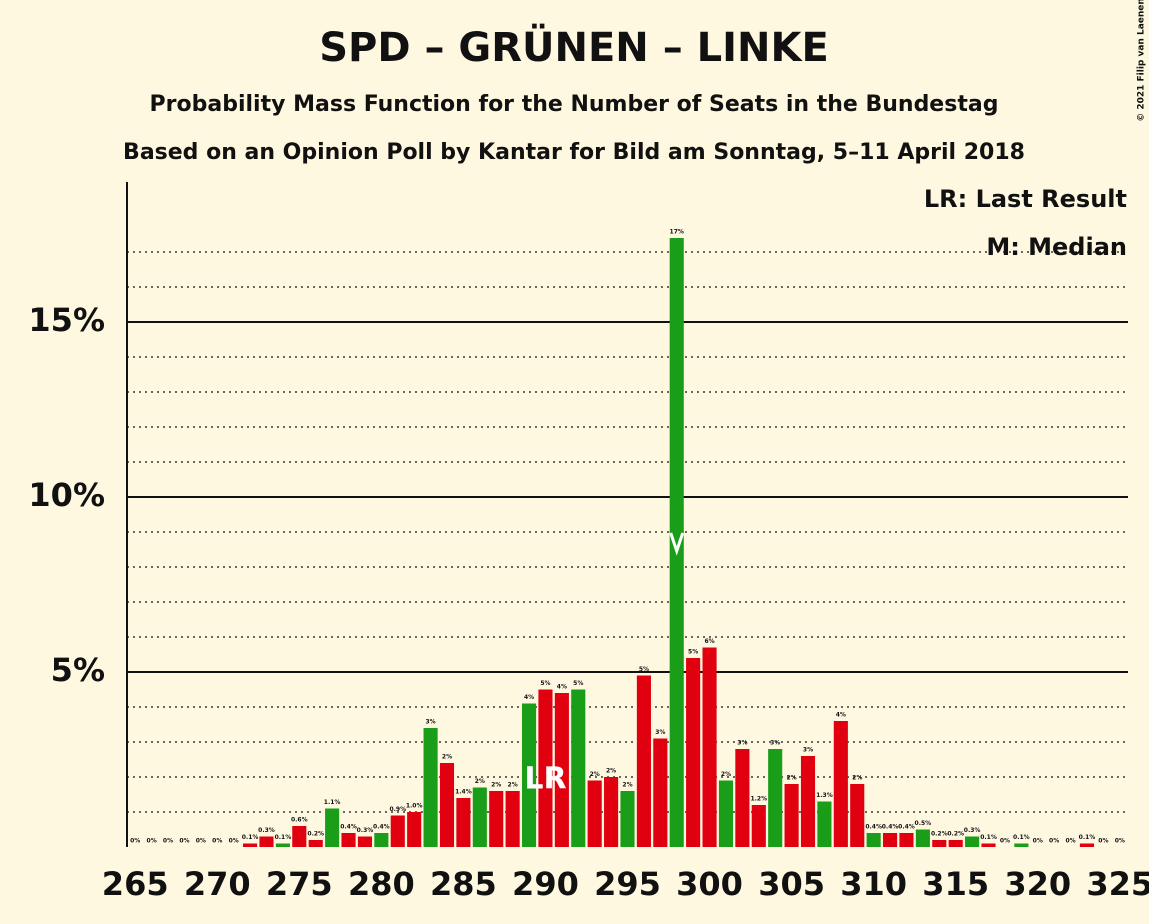 The height and width of the screenshot is (924, 1149). Describe the element at coordinates (709, 641) in the screenshot. I see `value-label: 6%` at that location.